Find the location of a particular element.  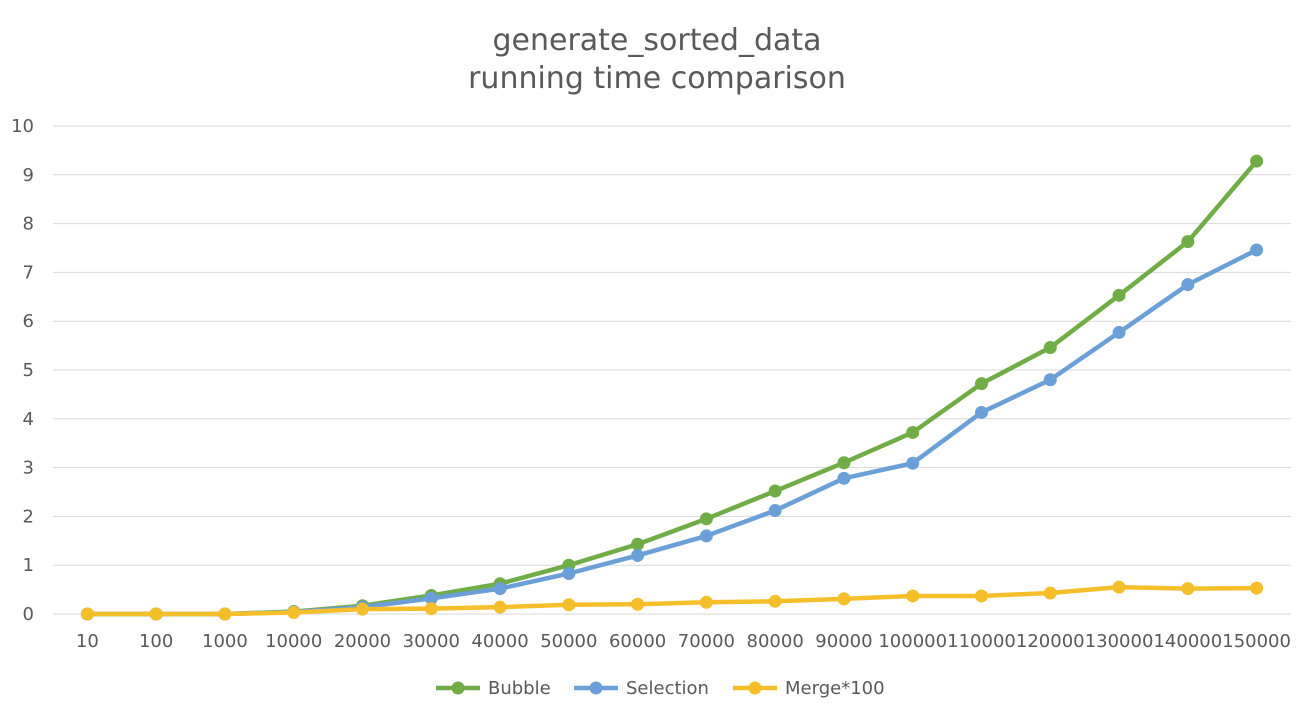

y-tick-label: 3 is located at coordinates (28, 468).